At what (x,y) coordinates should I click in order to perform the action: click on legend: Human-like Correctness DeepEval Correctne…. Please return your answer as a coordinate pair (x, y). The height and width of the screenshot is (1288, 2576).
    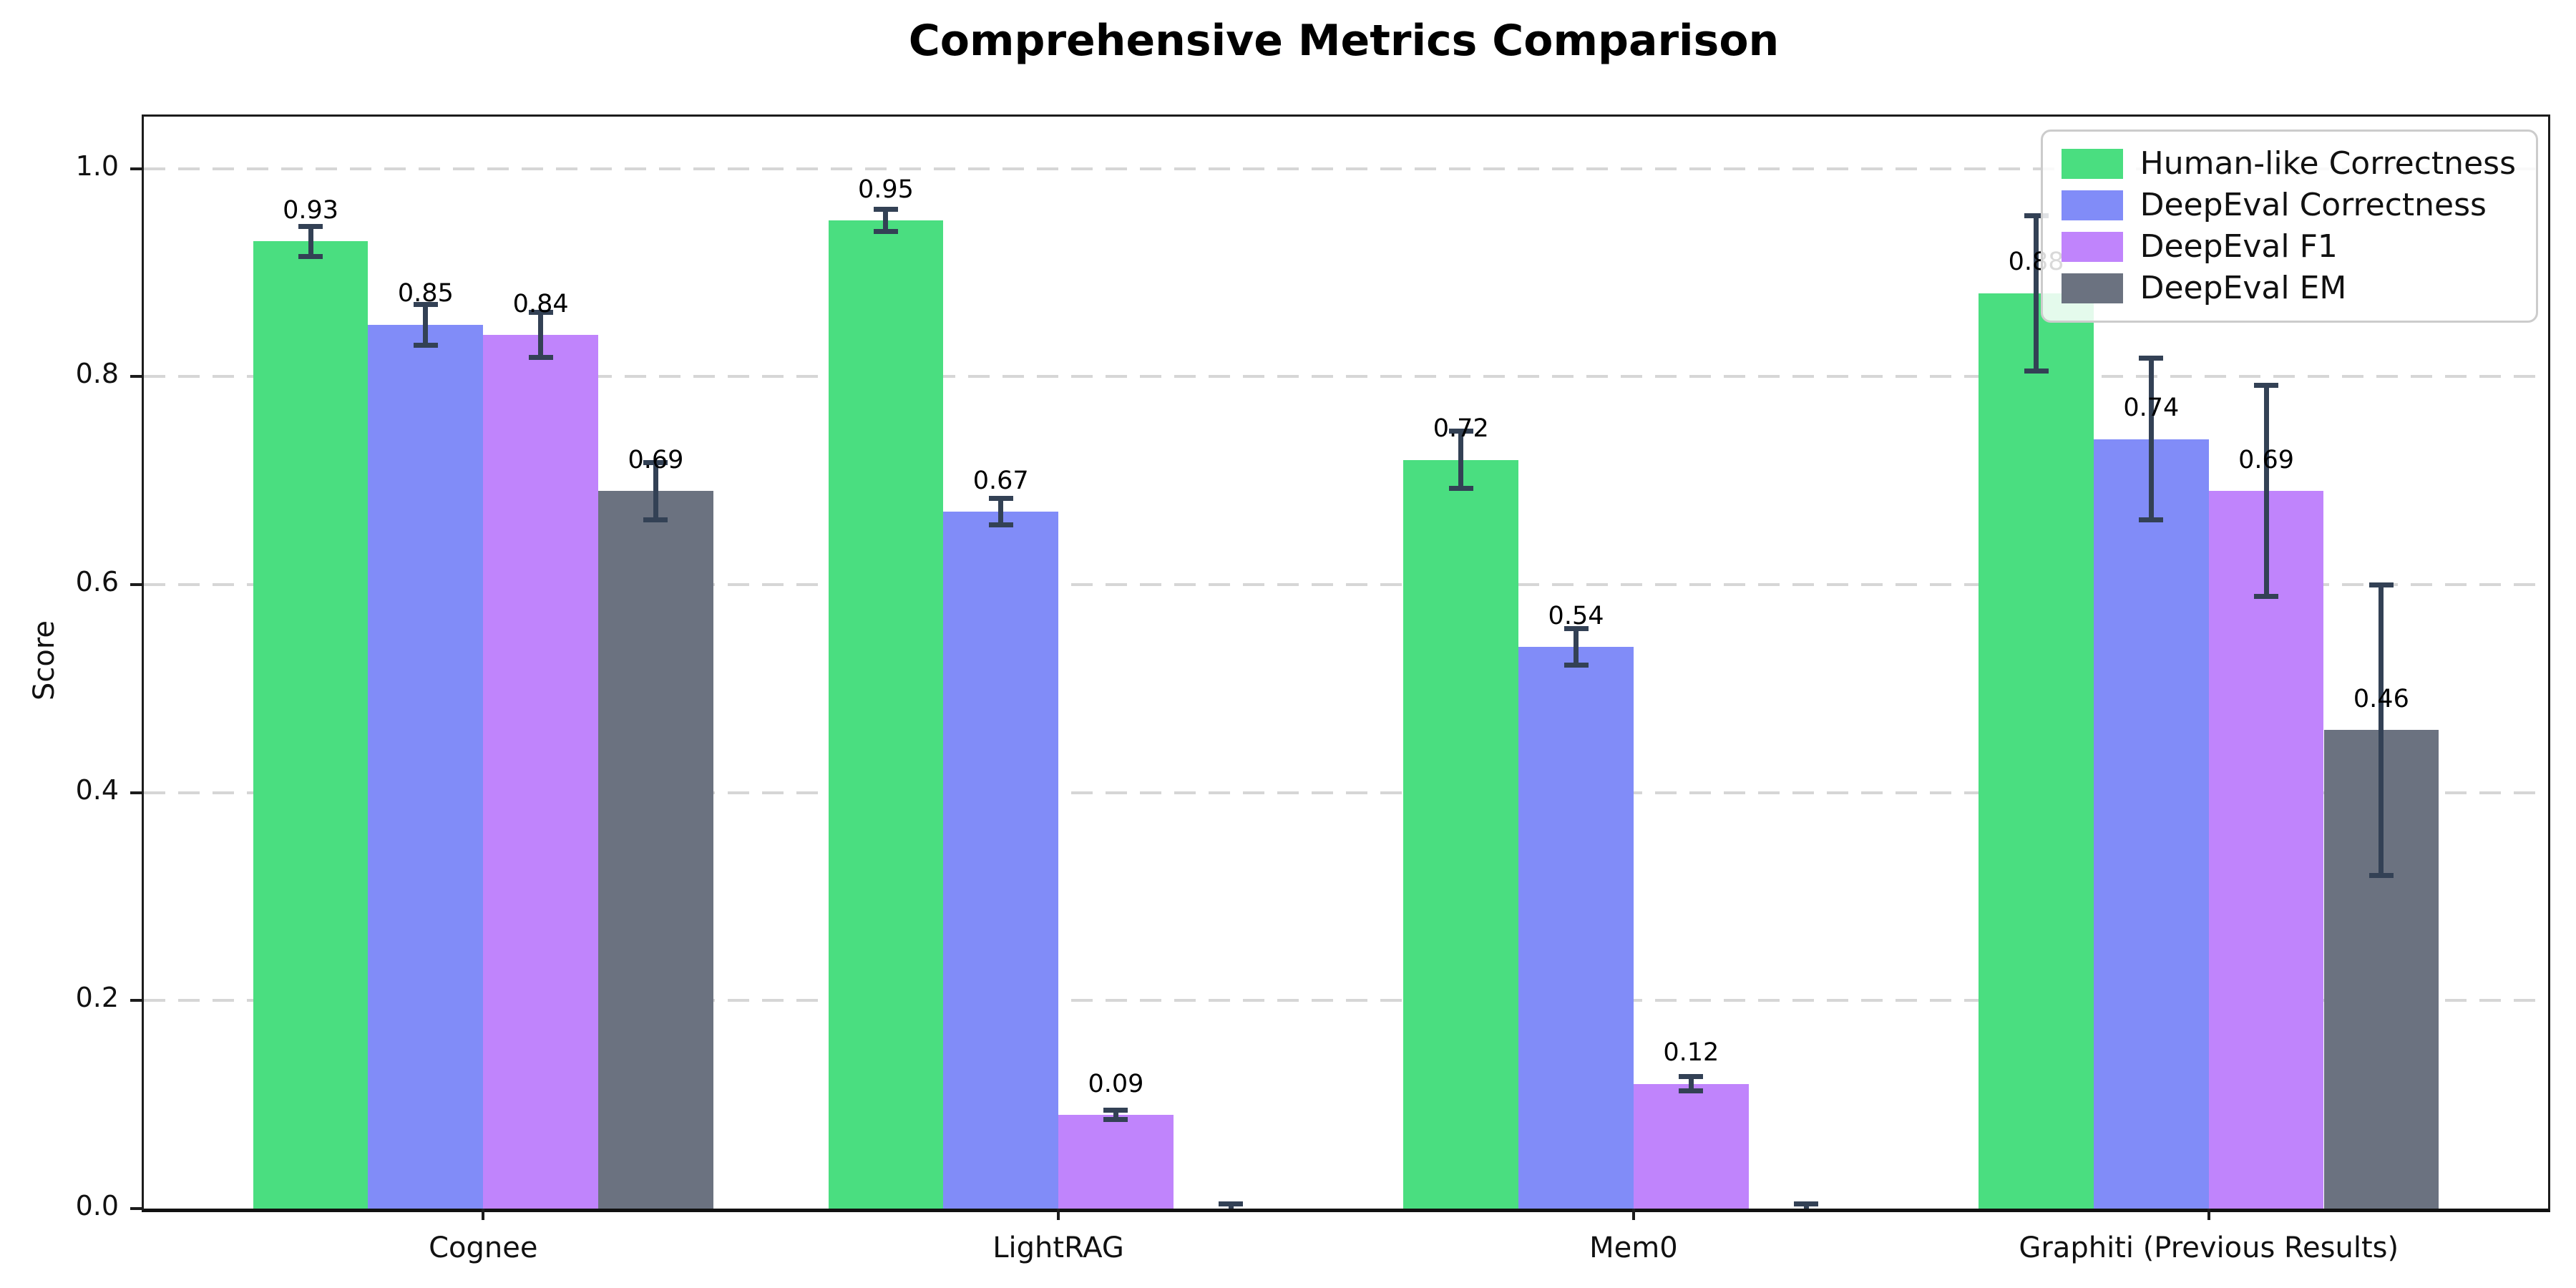
    Looking at the image, I should click on (2289, 226).